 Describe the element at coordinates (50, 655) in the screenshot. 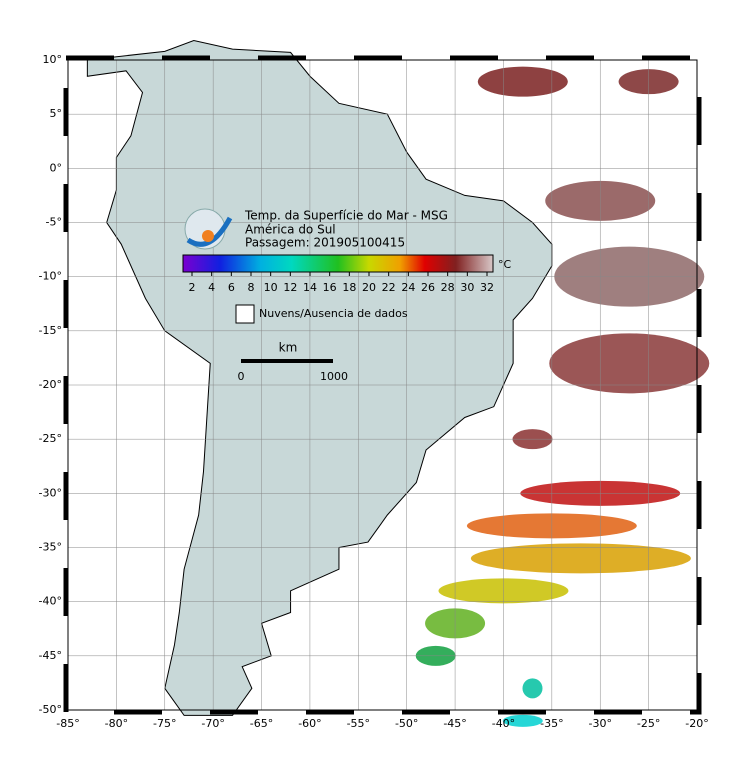

I see `lat-label: -45°` at that location.